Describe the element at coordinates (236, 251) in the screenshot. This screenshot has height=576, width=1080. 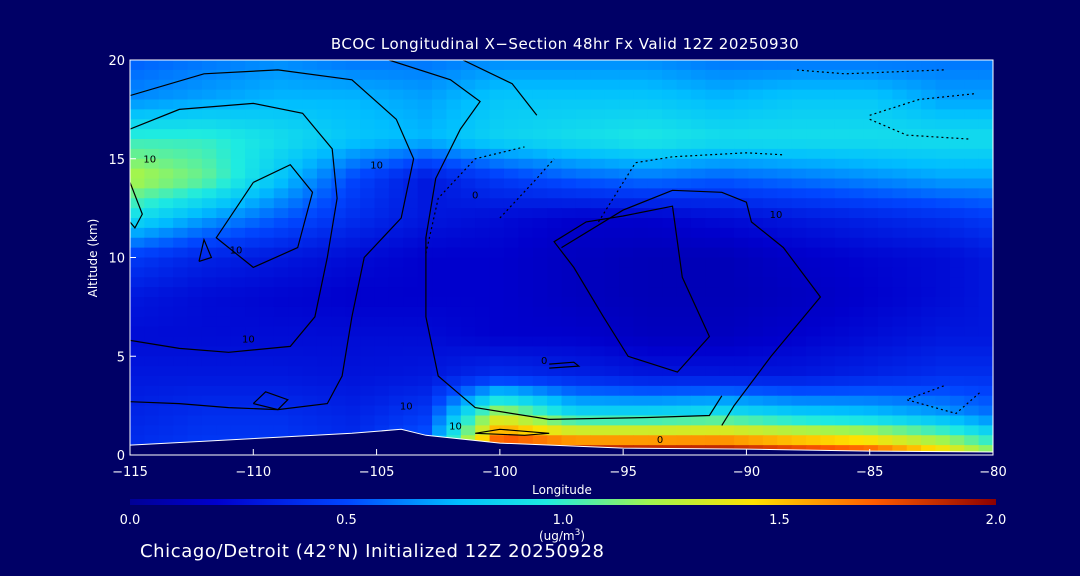
I see `contour-label: 10` at that location.